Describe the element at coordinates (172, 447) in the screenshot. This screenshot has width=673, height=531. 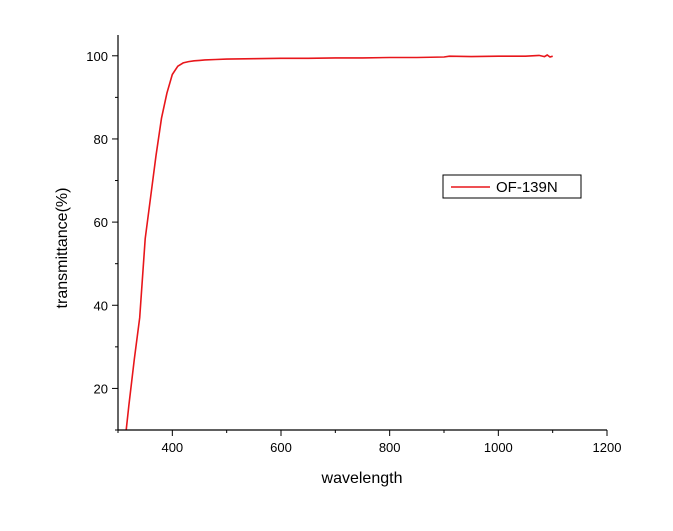
I see `x-tick-label: 400` at that location.